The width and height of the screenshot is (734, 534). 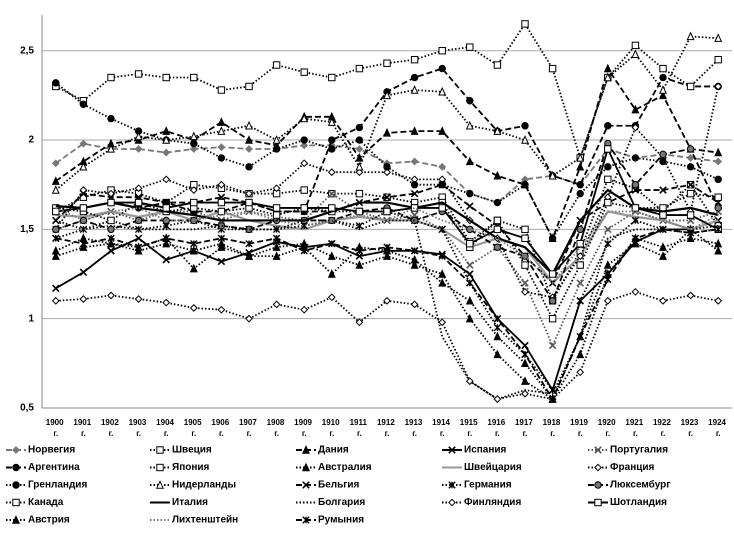 I want to click on x-tick-label: 1907 г., so click(x=249, y=428).